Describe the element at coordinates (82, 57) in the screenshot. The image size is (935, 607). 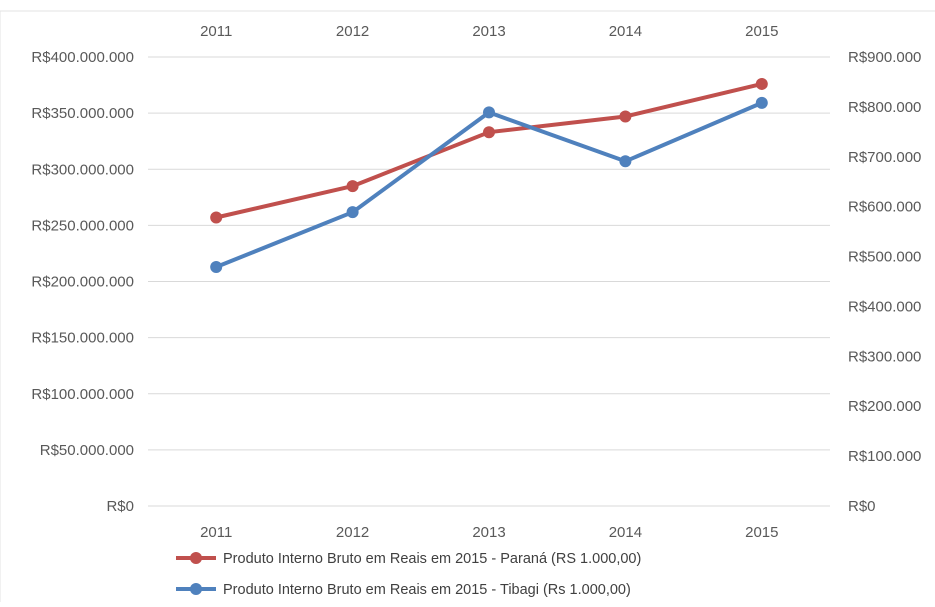
I see `y-left-tick-label: R$400.000.000` at that location.